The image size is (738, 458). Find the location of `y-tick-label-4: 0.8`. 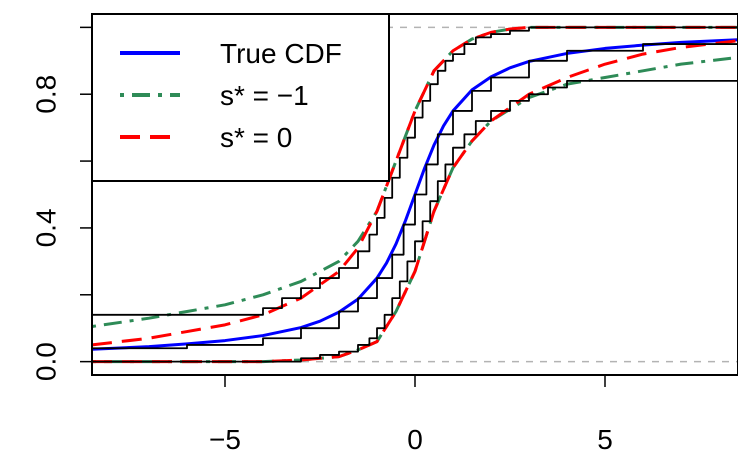

y-tick-label-4: 0.8 is located at coordinates (46, 94).